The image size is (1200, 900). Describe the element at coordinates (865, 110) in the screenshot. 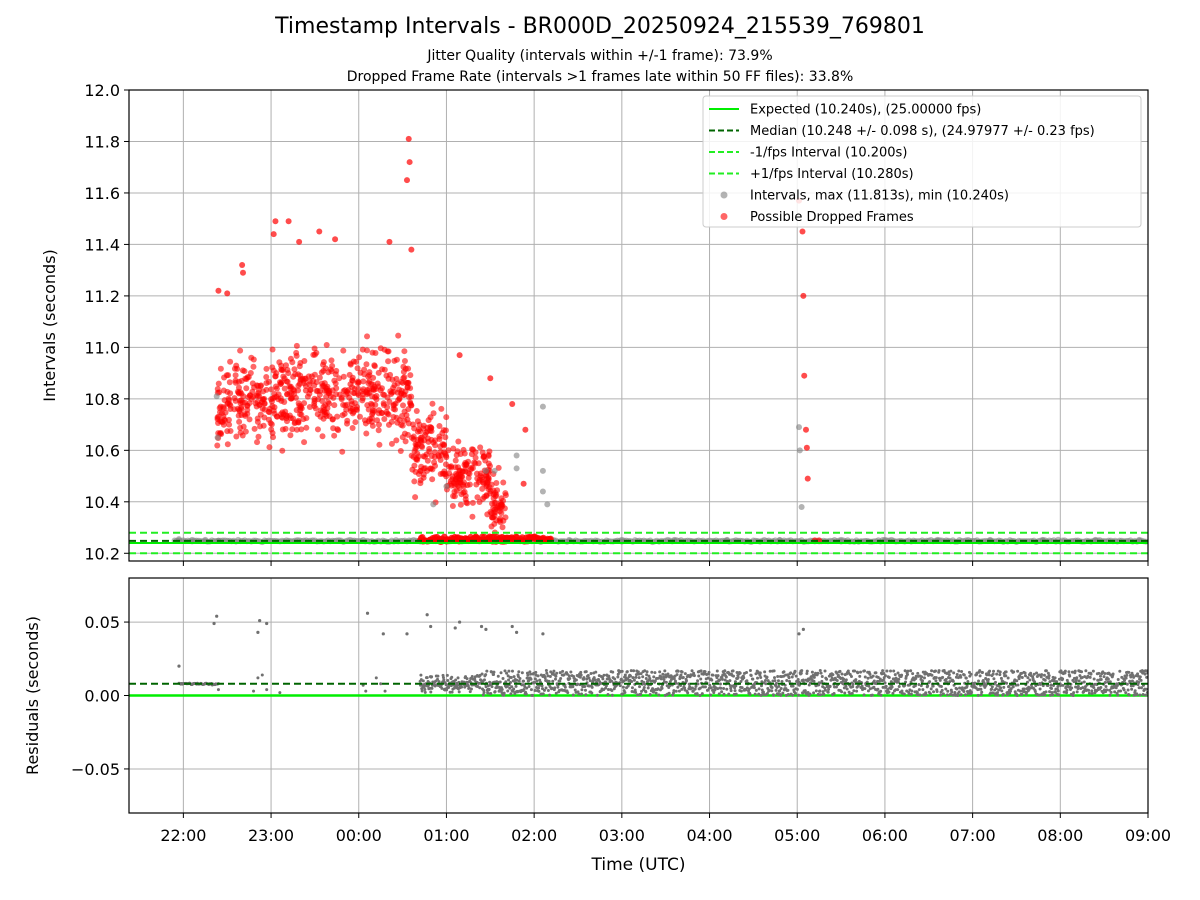

I see `legend-entry-label: Expected (10.240s), (25.00000 fps)` at that location.